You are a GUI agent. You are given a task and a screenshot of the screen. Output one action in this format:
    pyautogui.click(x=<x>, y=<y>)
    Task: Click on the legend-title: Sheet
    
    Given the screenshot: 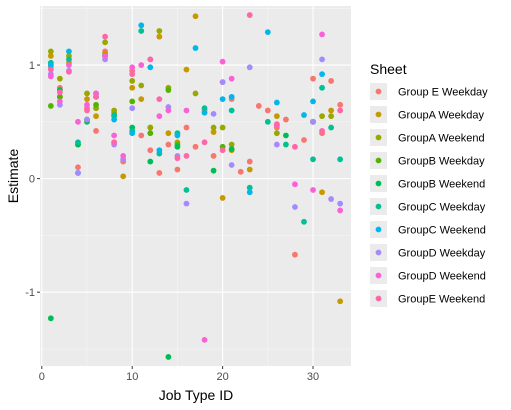 What is the action you would take?
    pyautogui.click(x=388, y=69)
    